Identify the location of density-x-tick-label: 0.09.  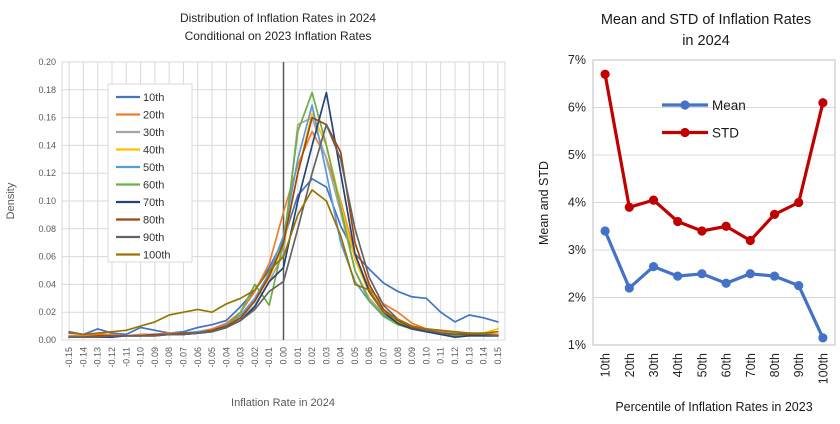
(412, 356).